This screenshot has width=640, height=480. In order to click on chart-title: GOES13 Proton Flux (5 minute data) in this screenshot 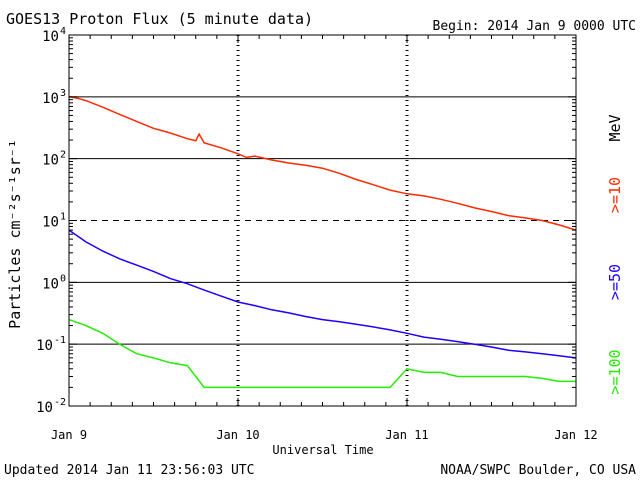, I will do `click(159, 19)`.